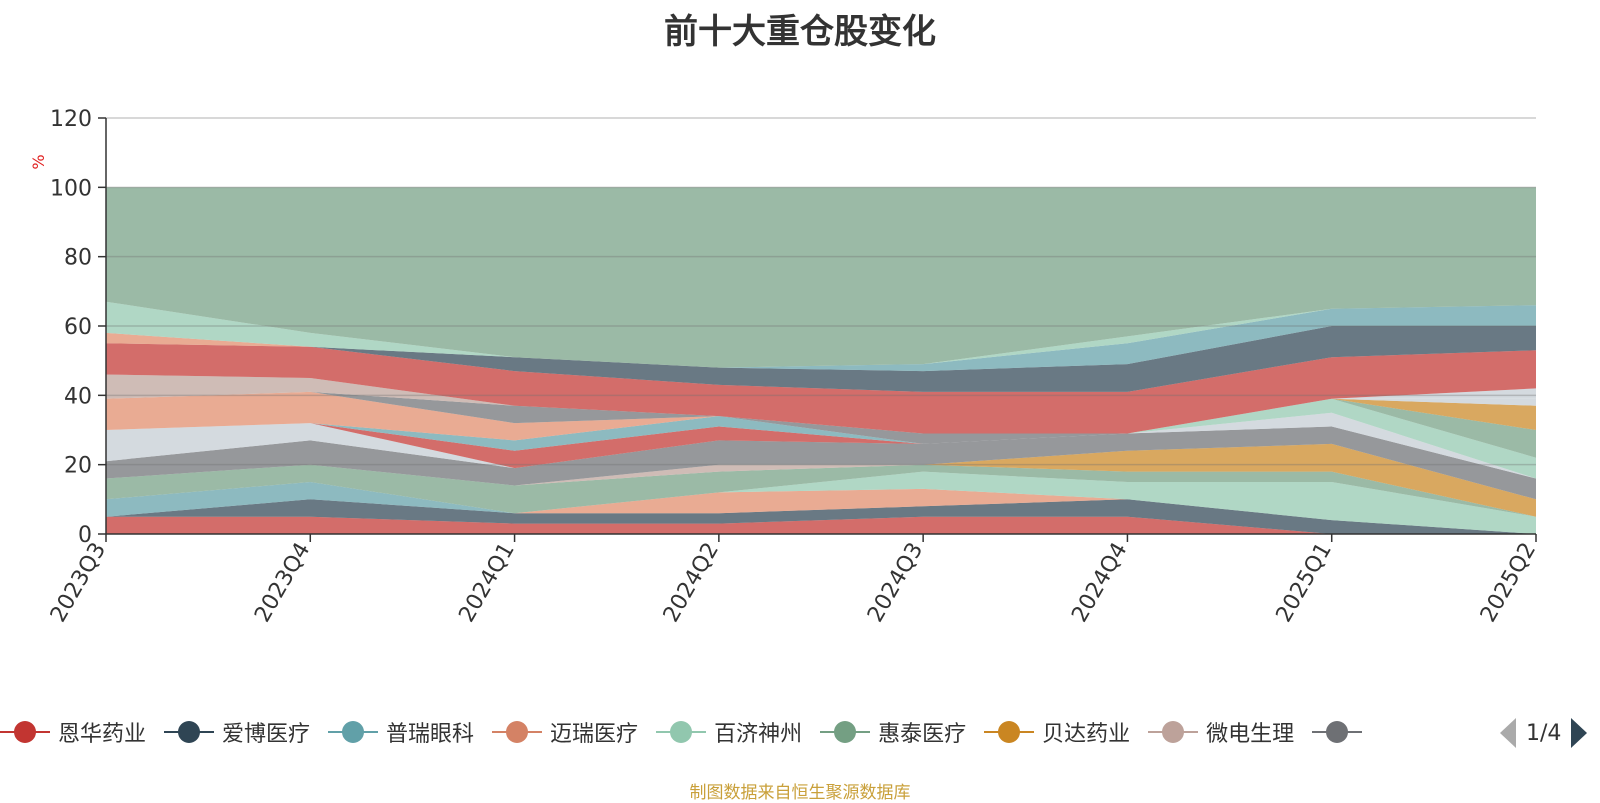  I want to click on legend-item: 惠泰医疗, so click(893, 732).